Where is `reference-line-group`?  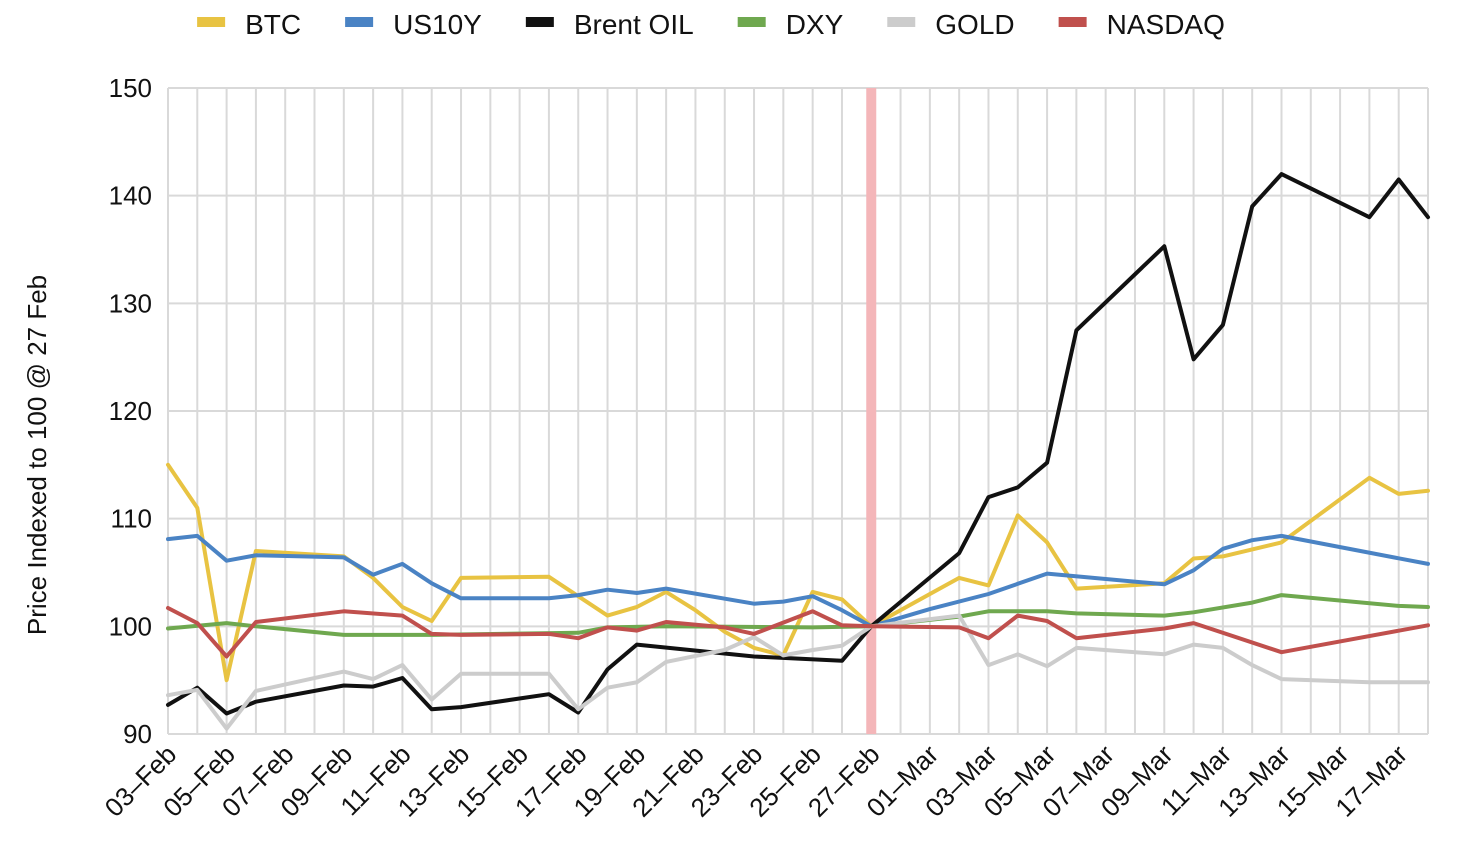
reference-line-group is located at coordinates (871, 411).